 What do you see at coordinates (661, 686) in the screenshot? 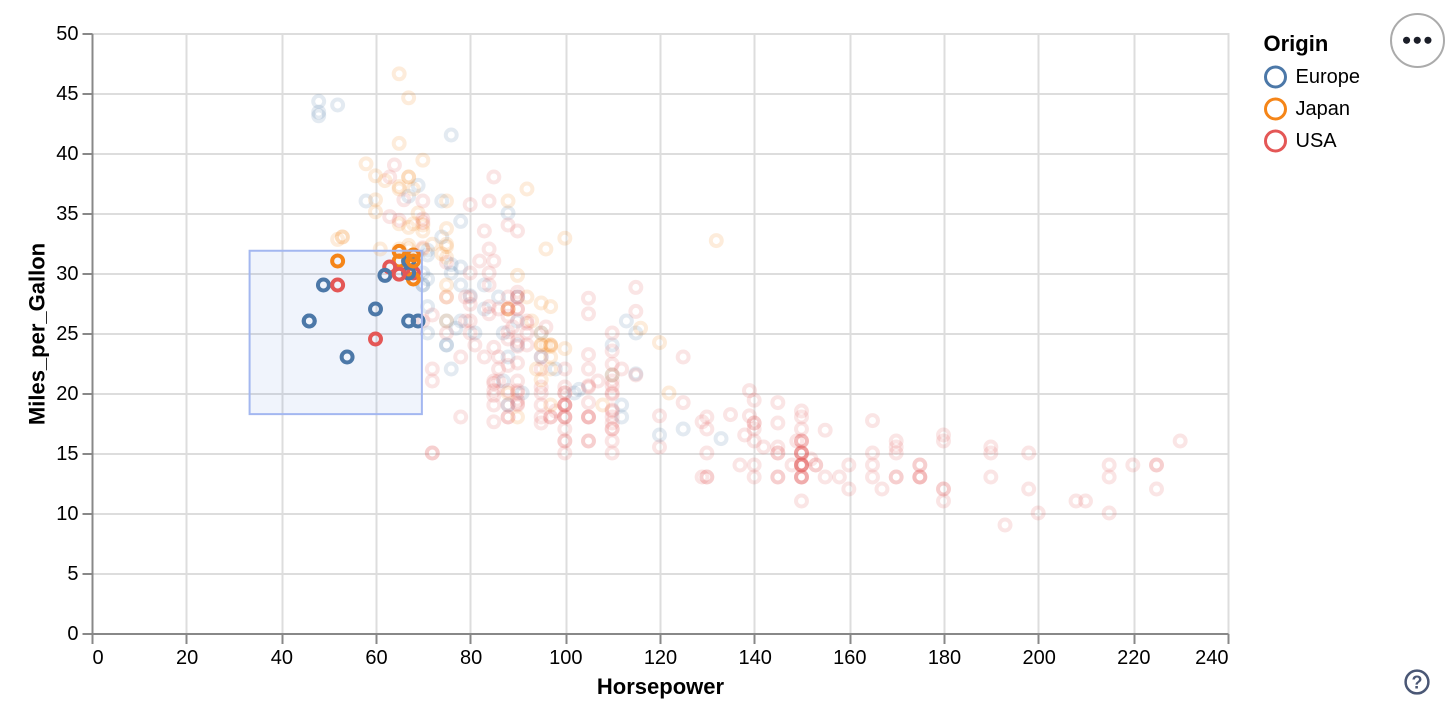
I see `svg-text: Horsepower` at bounding box center [661, 686].